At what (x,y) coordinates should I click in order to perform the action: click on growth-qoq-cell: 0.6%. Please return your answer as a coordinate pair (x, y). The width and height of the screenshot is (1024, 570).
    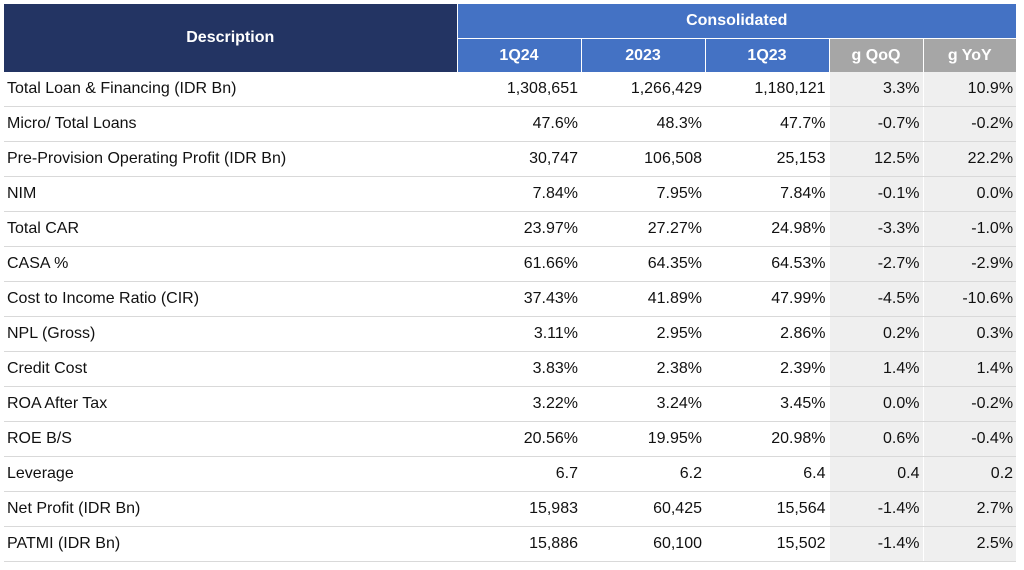
    Looking at the image, I should click on (875, 439).